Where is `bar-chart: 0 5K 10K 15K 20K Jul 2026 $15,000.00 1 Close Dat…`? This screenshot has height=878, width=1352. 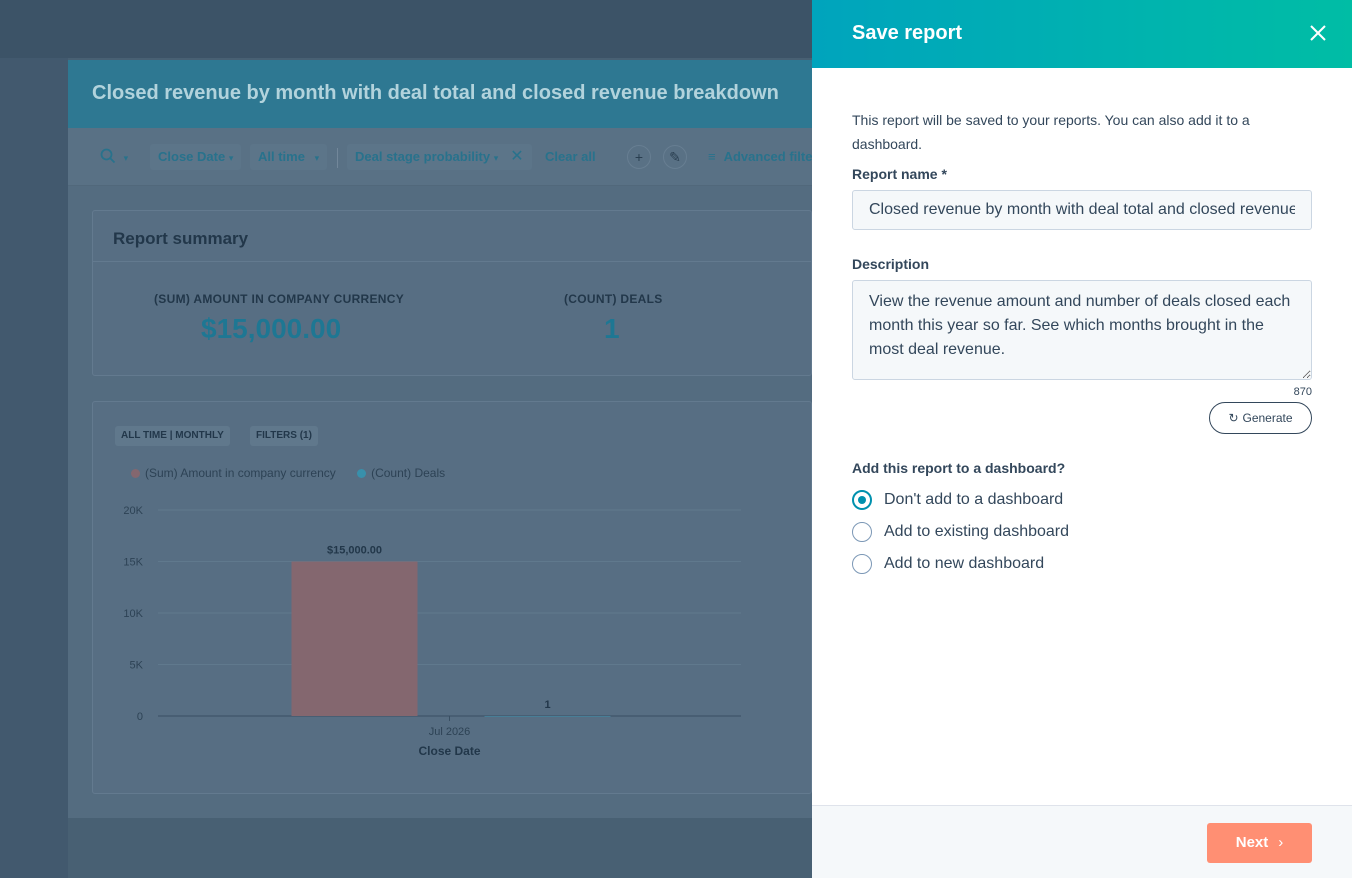 bar-chart: 0 5K 10K 15K 20K Jul 2026 $15,000.00 1 Close Dat… is located at coordinates (432, 631).